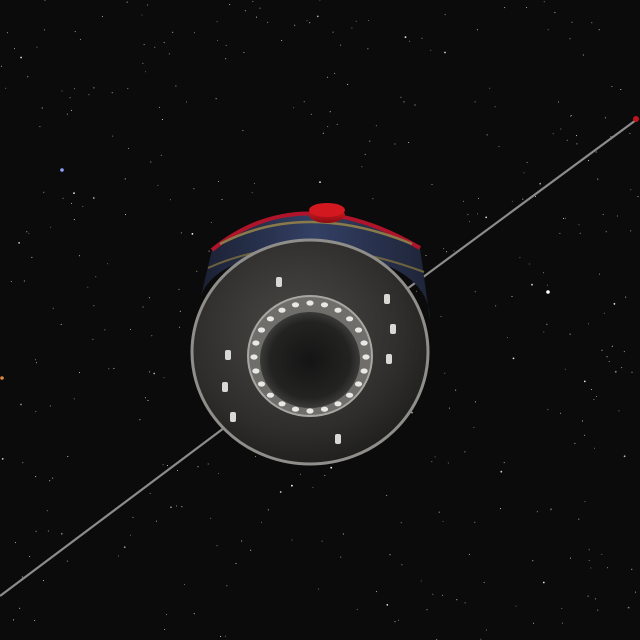 Image resolution: width=640 pixels, height=640 pixels. What do you see at coordinates (310, 357) in the screenshot?
I see `ring-vent-holes` at bounding box center [310, 357].